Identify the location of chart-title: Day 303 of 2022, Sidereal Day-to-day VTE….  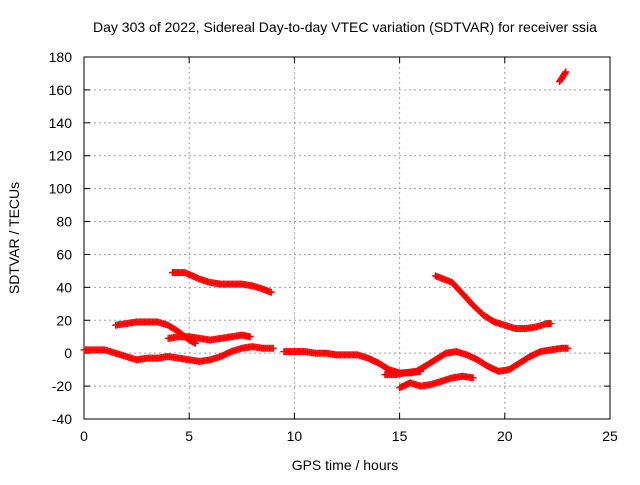
(345, 27).